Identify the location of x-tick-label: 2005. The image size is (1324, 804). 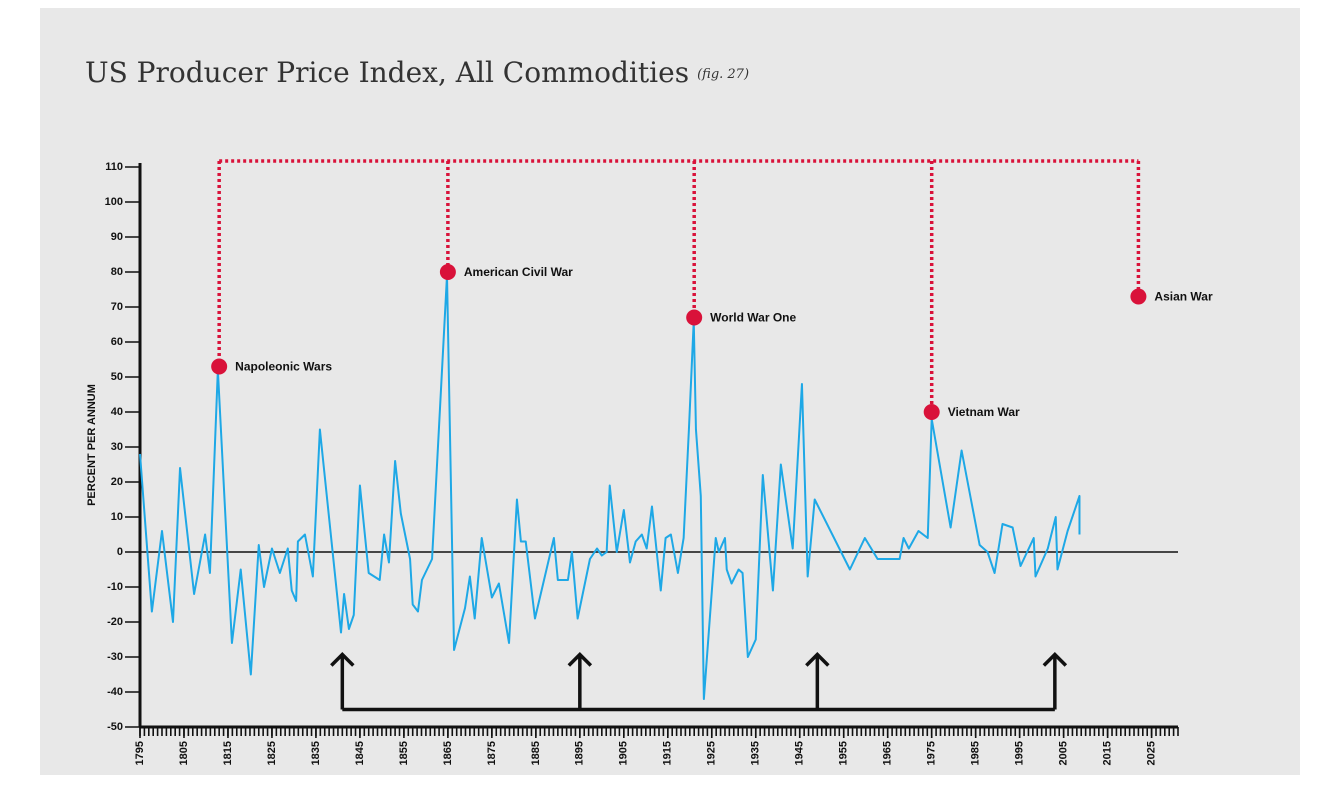
(1064, 753).